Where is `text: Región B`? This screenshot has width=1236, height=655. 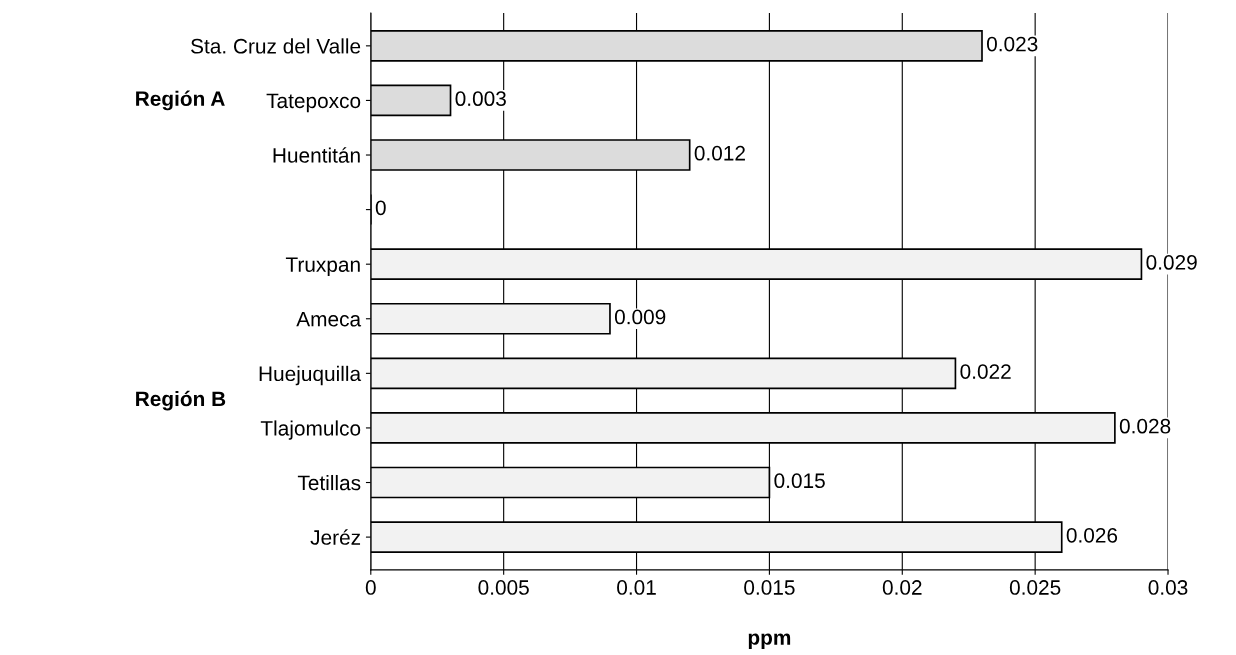 text: Región B is located at coordinates (181, 400).